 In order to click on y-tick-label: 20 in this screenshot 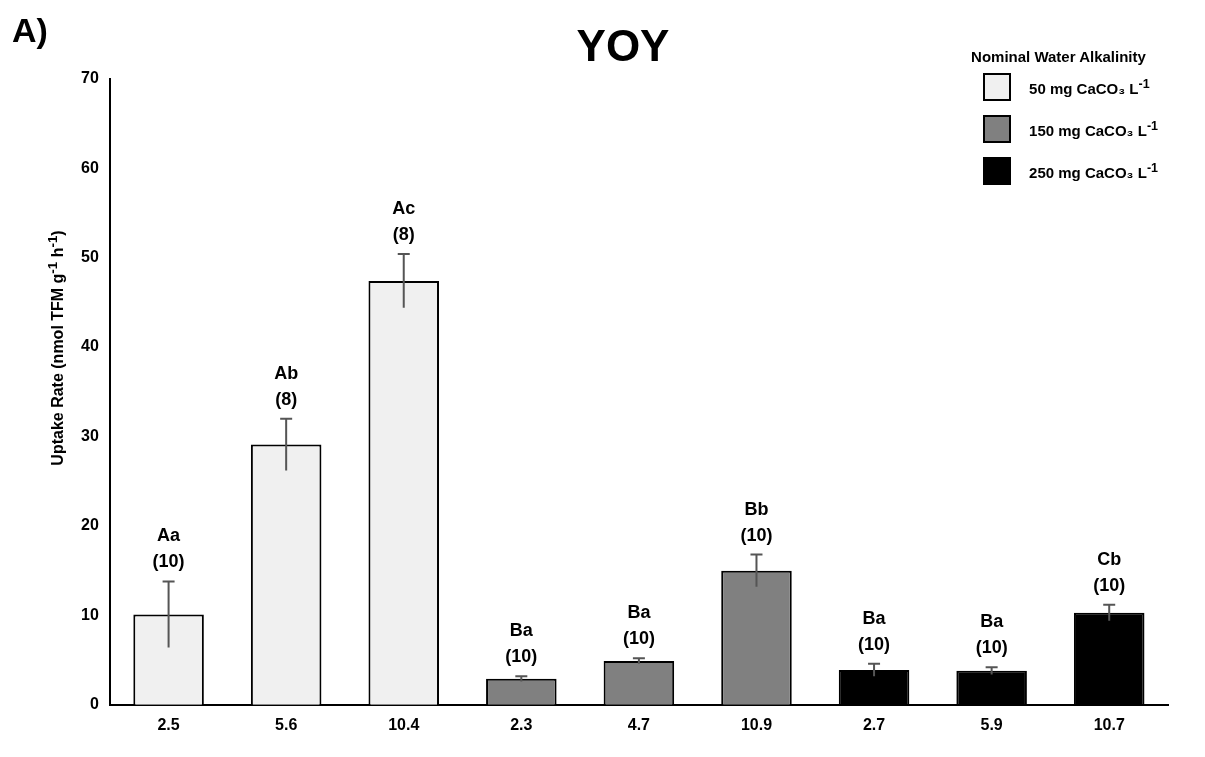, I will do `click(90, 525)`.